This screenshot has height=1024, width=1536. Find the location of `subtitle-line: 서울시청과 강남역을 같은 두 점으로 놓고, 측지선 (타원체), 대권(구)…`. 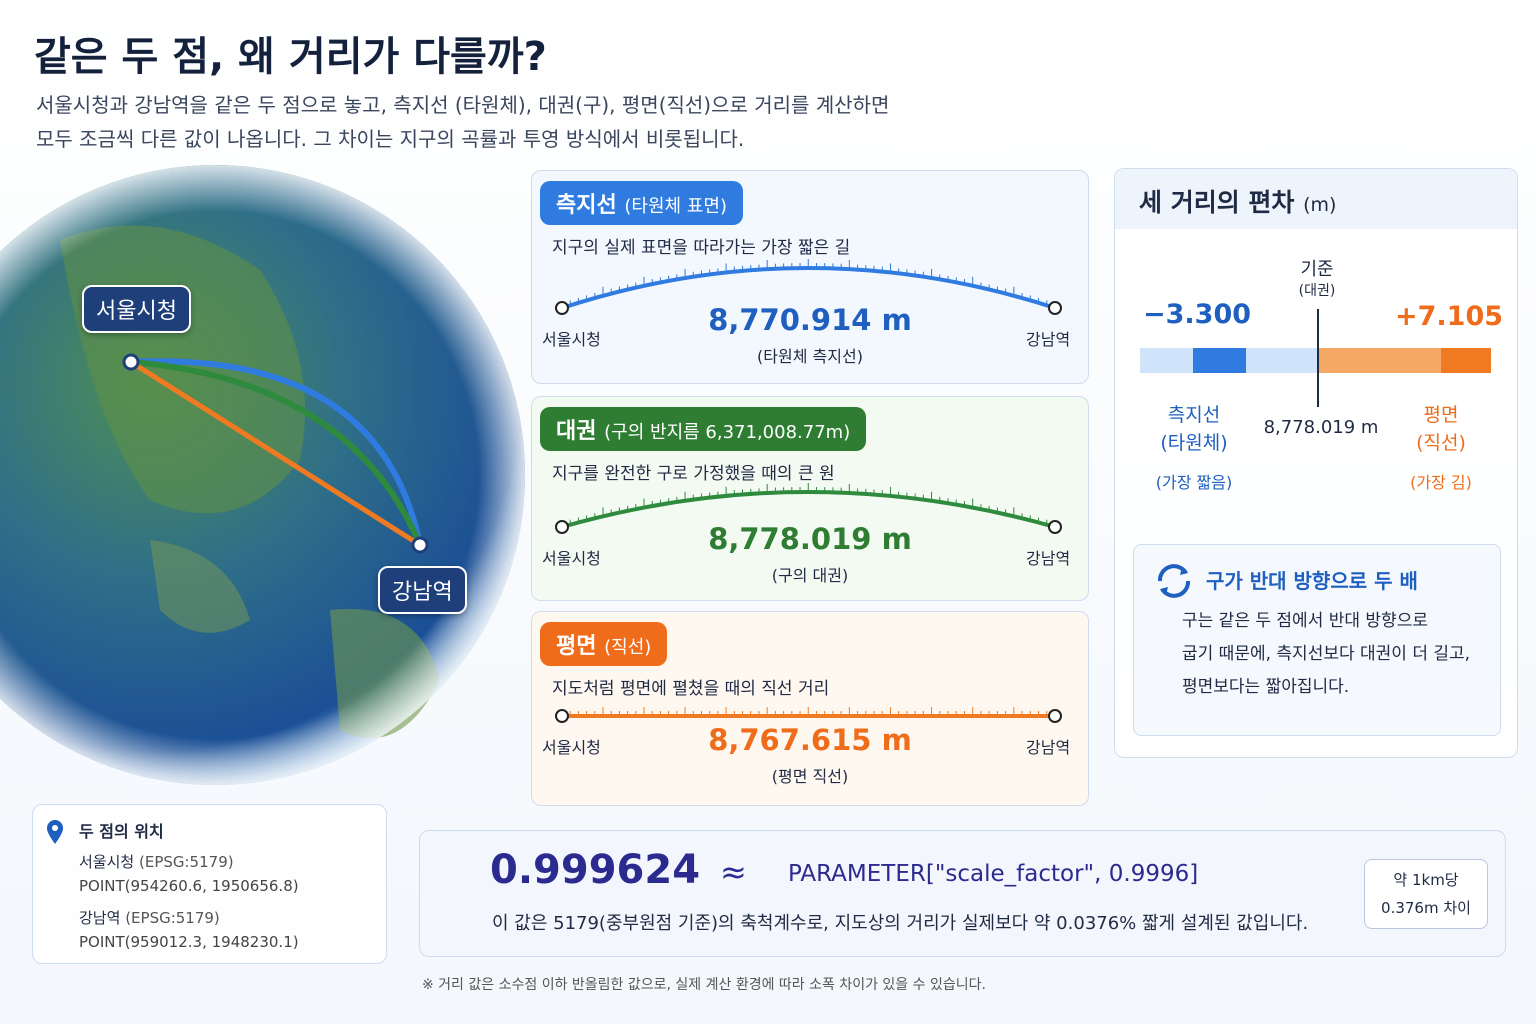

subtitle-line: 서울시청과 강남역을 같은 두 점으로 놓고, 측지선 (타원체), 대권(구)… is located at coordinates (463, 105).